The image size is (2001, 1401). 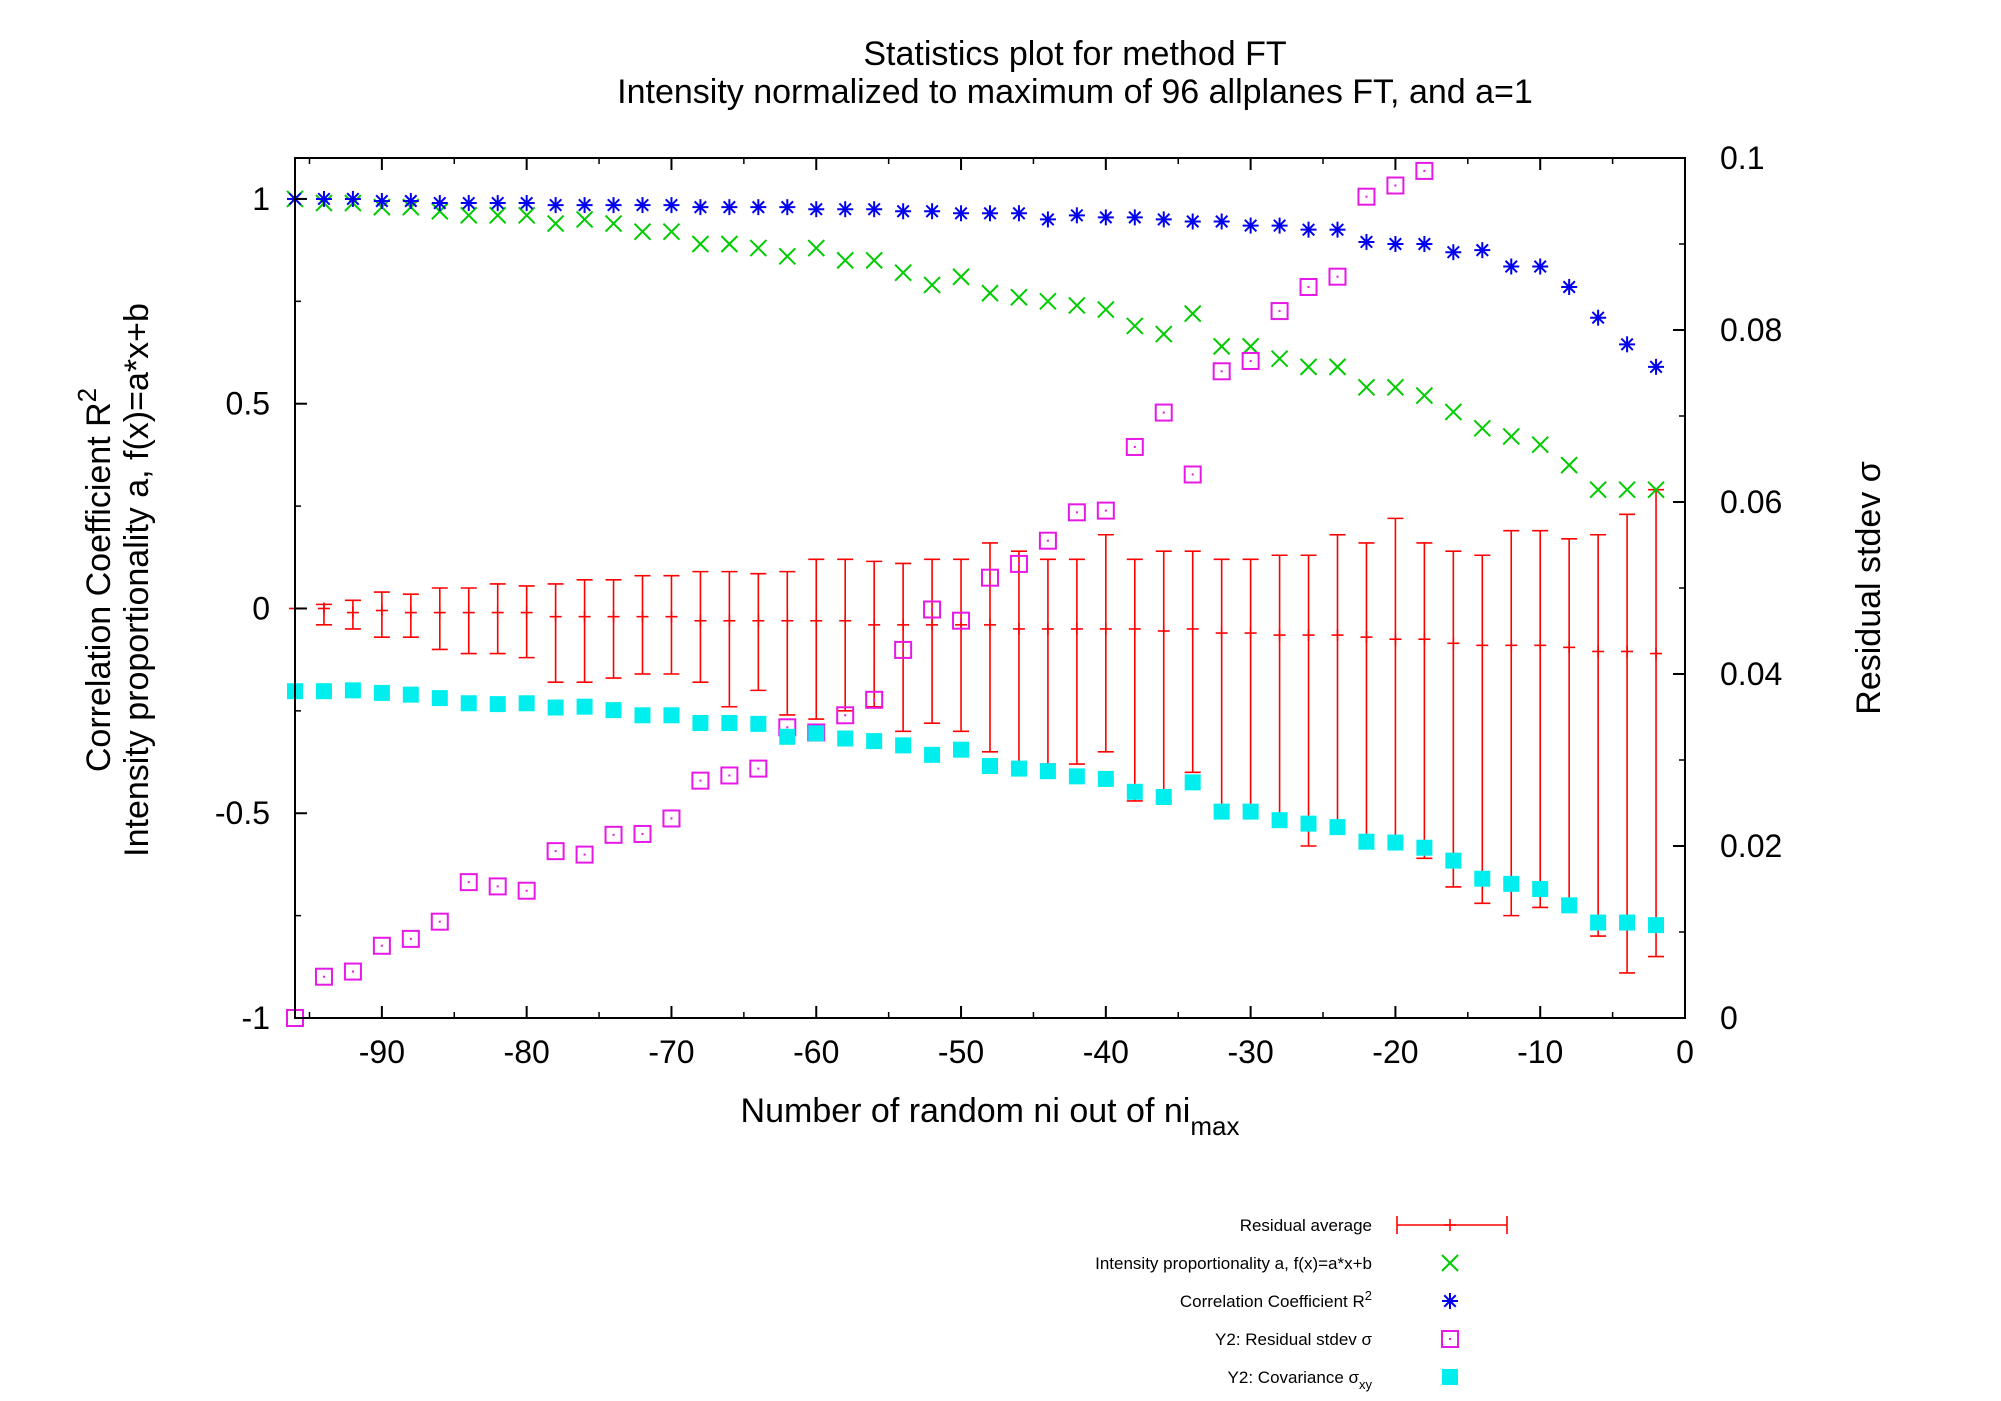 I want to click on y-axis-label-line1-superscript: 2, so click(x=87, y=395).